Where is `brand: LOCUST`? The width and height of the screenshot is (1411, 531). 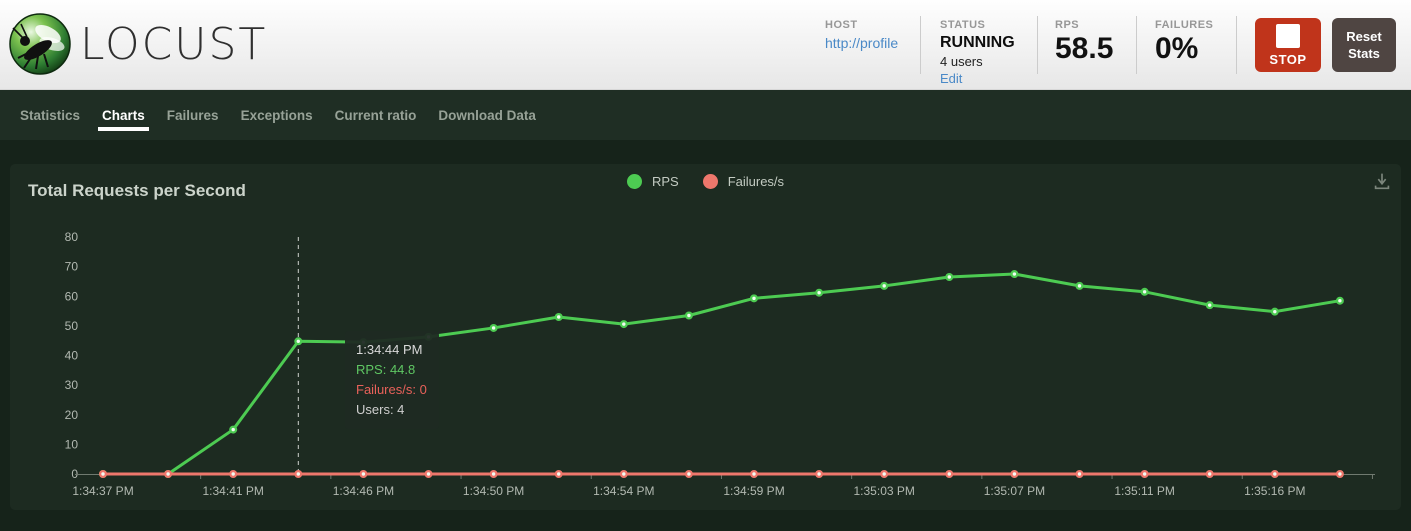
brand: LOCUST is located at coordinates (137, 44).